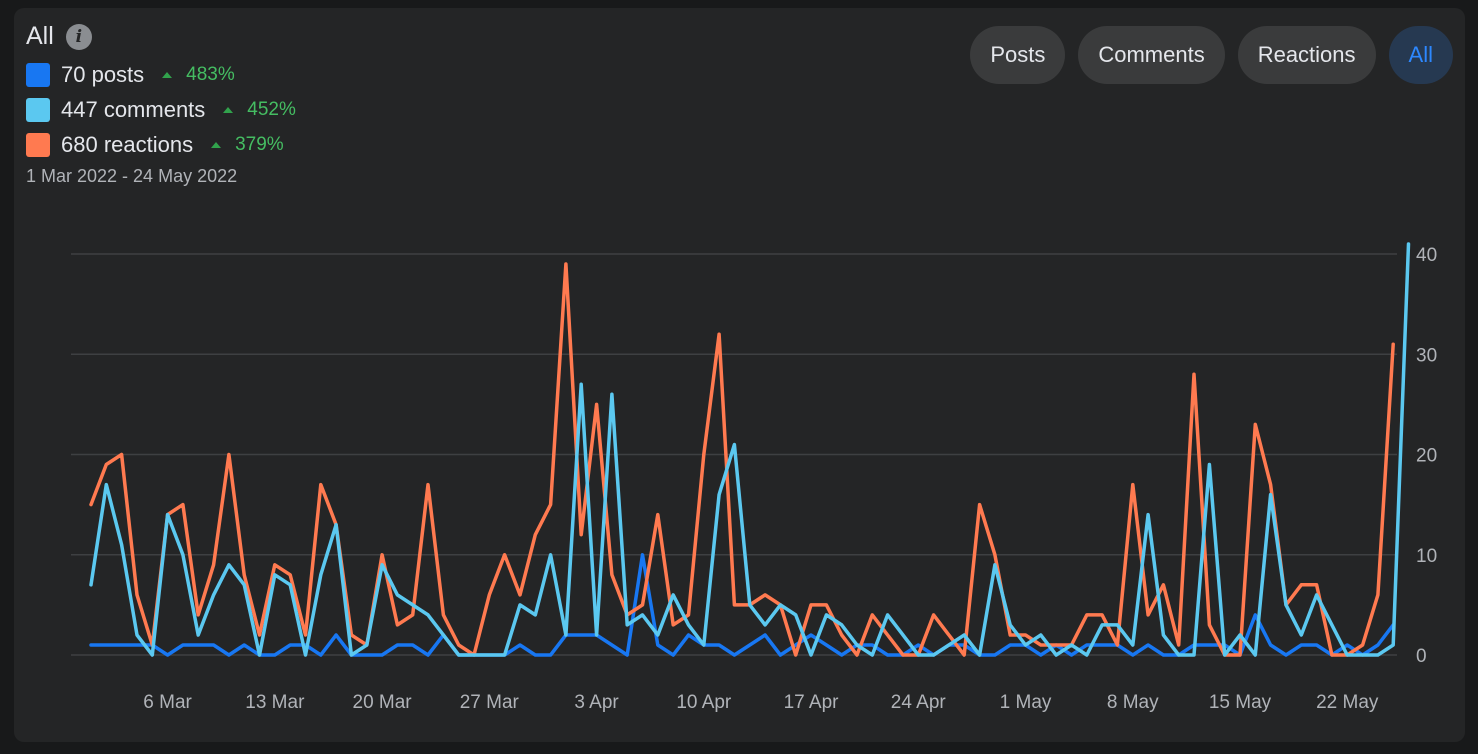  Describe the element at coordinates (127, 144) in the screenshot. I see `legend-label-reactions: 680 reactions` at that location.